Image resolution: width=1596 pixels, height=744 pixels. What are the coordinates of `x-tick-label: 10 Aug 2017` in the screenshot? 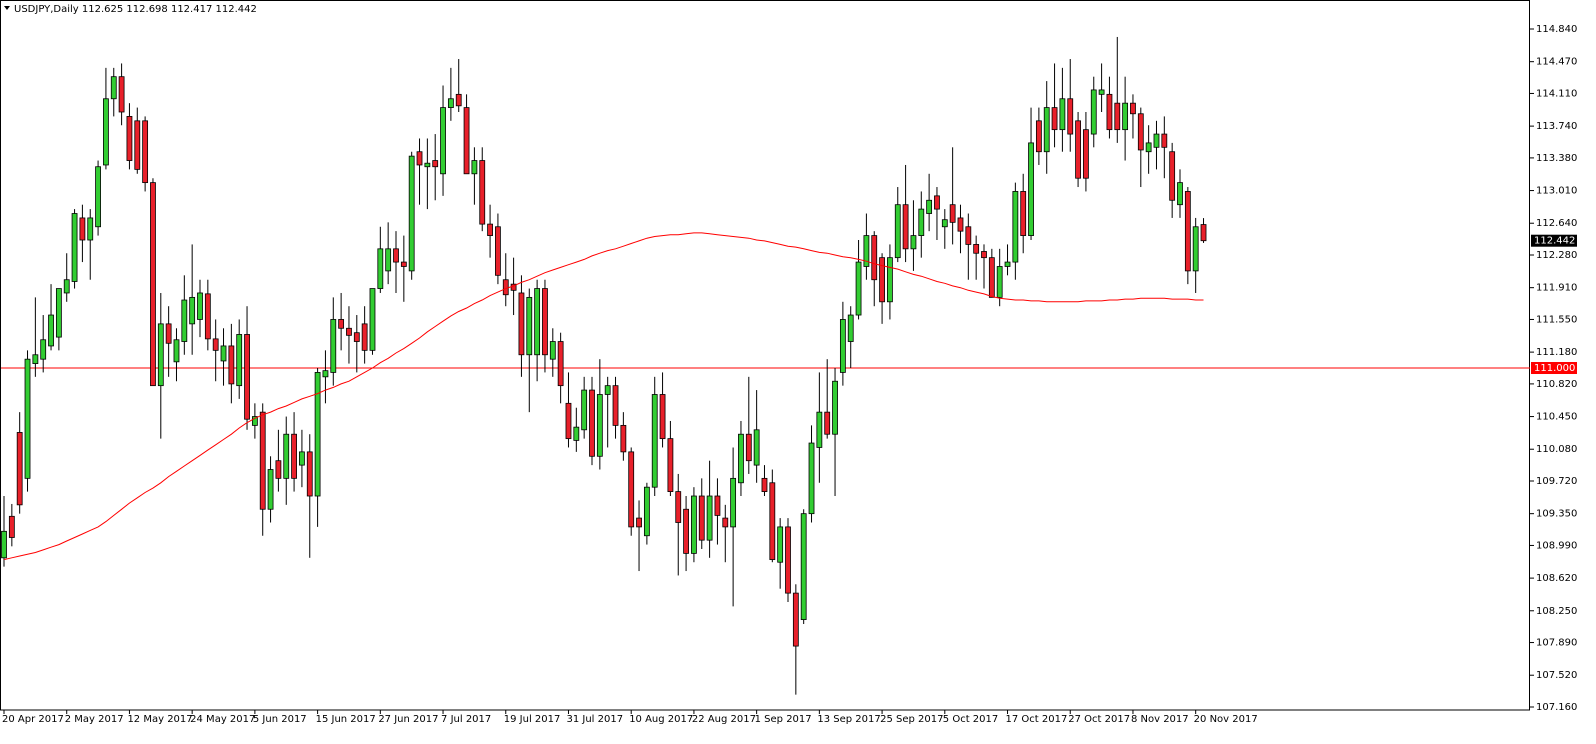 It's located at (661, 719).